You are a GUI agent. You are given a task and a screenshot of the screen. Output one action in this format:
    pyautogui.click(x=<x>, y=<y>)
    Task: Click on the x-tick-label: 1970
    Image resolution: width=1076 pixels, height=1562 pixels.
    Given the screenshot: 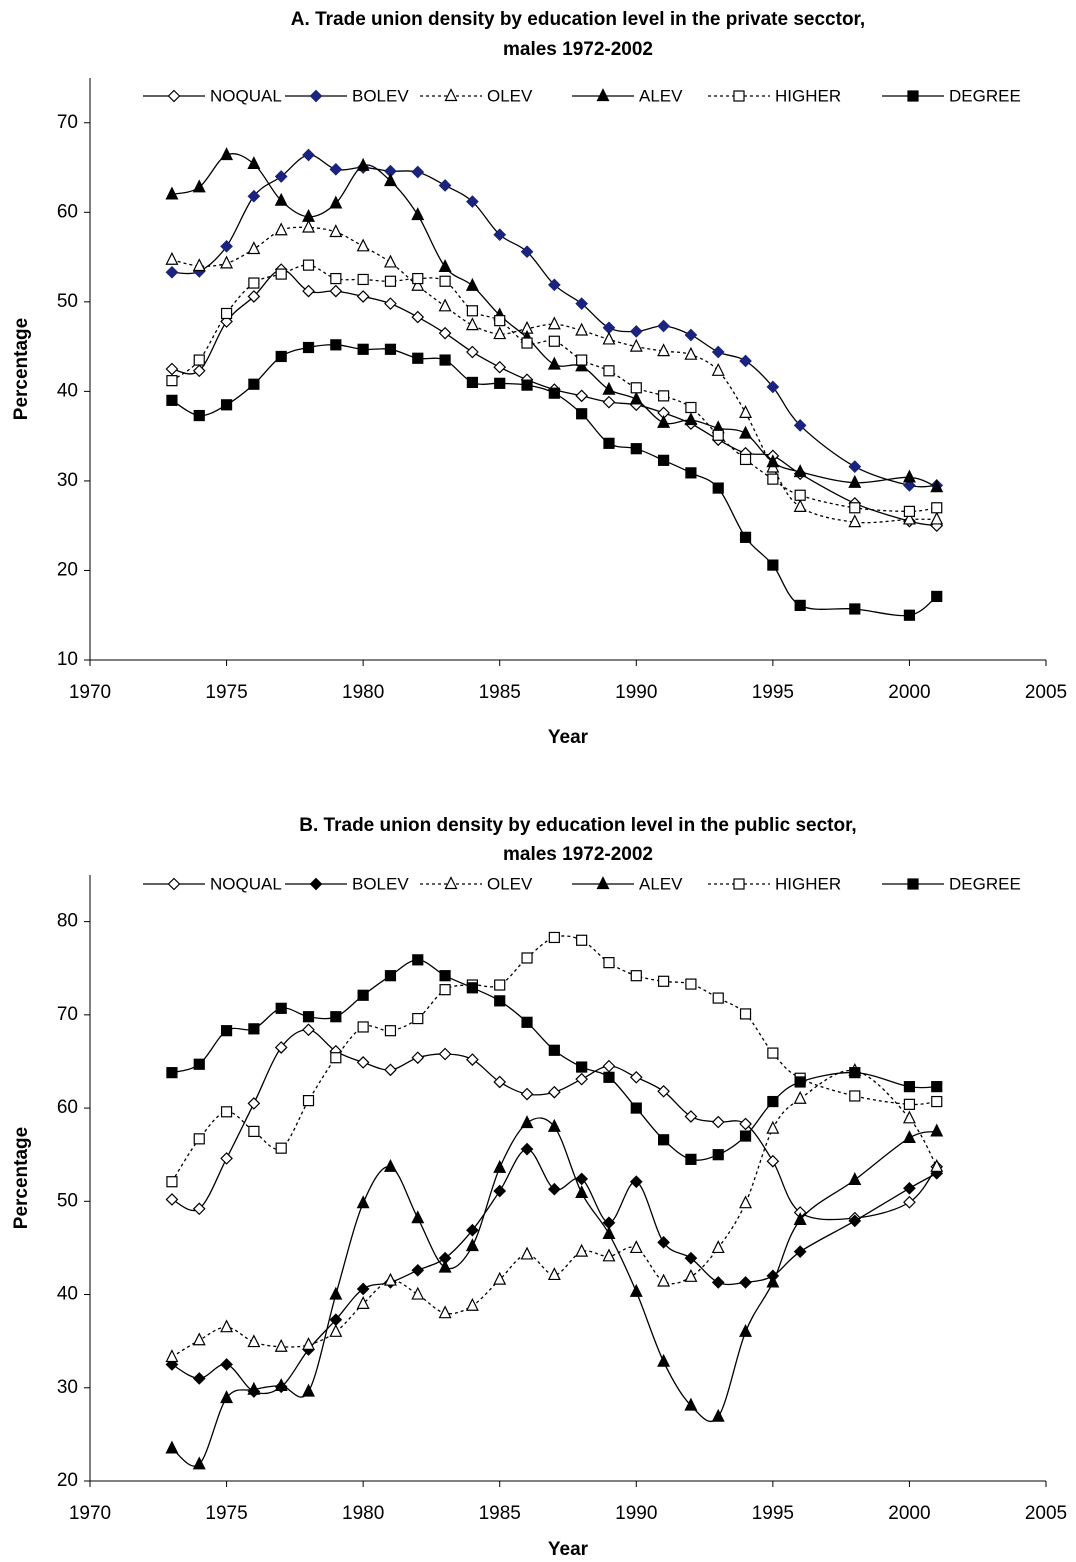 What is the action you would take?
    pyautogui.click(x=90, y=692)
    